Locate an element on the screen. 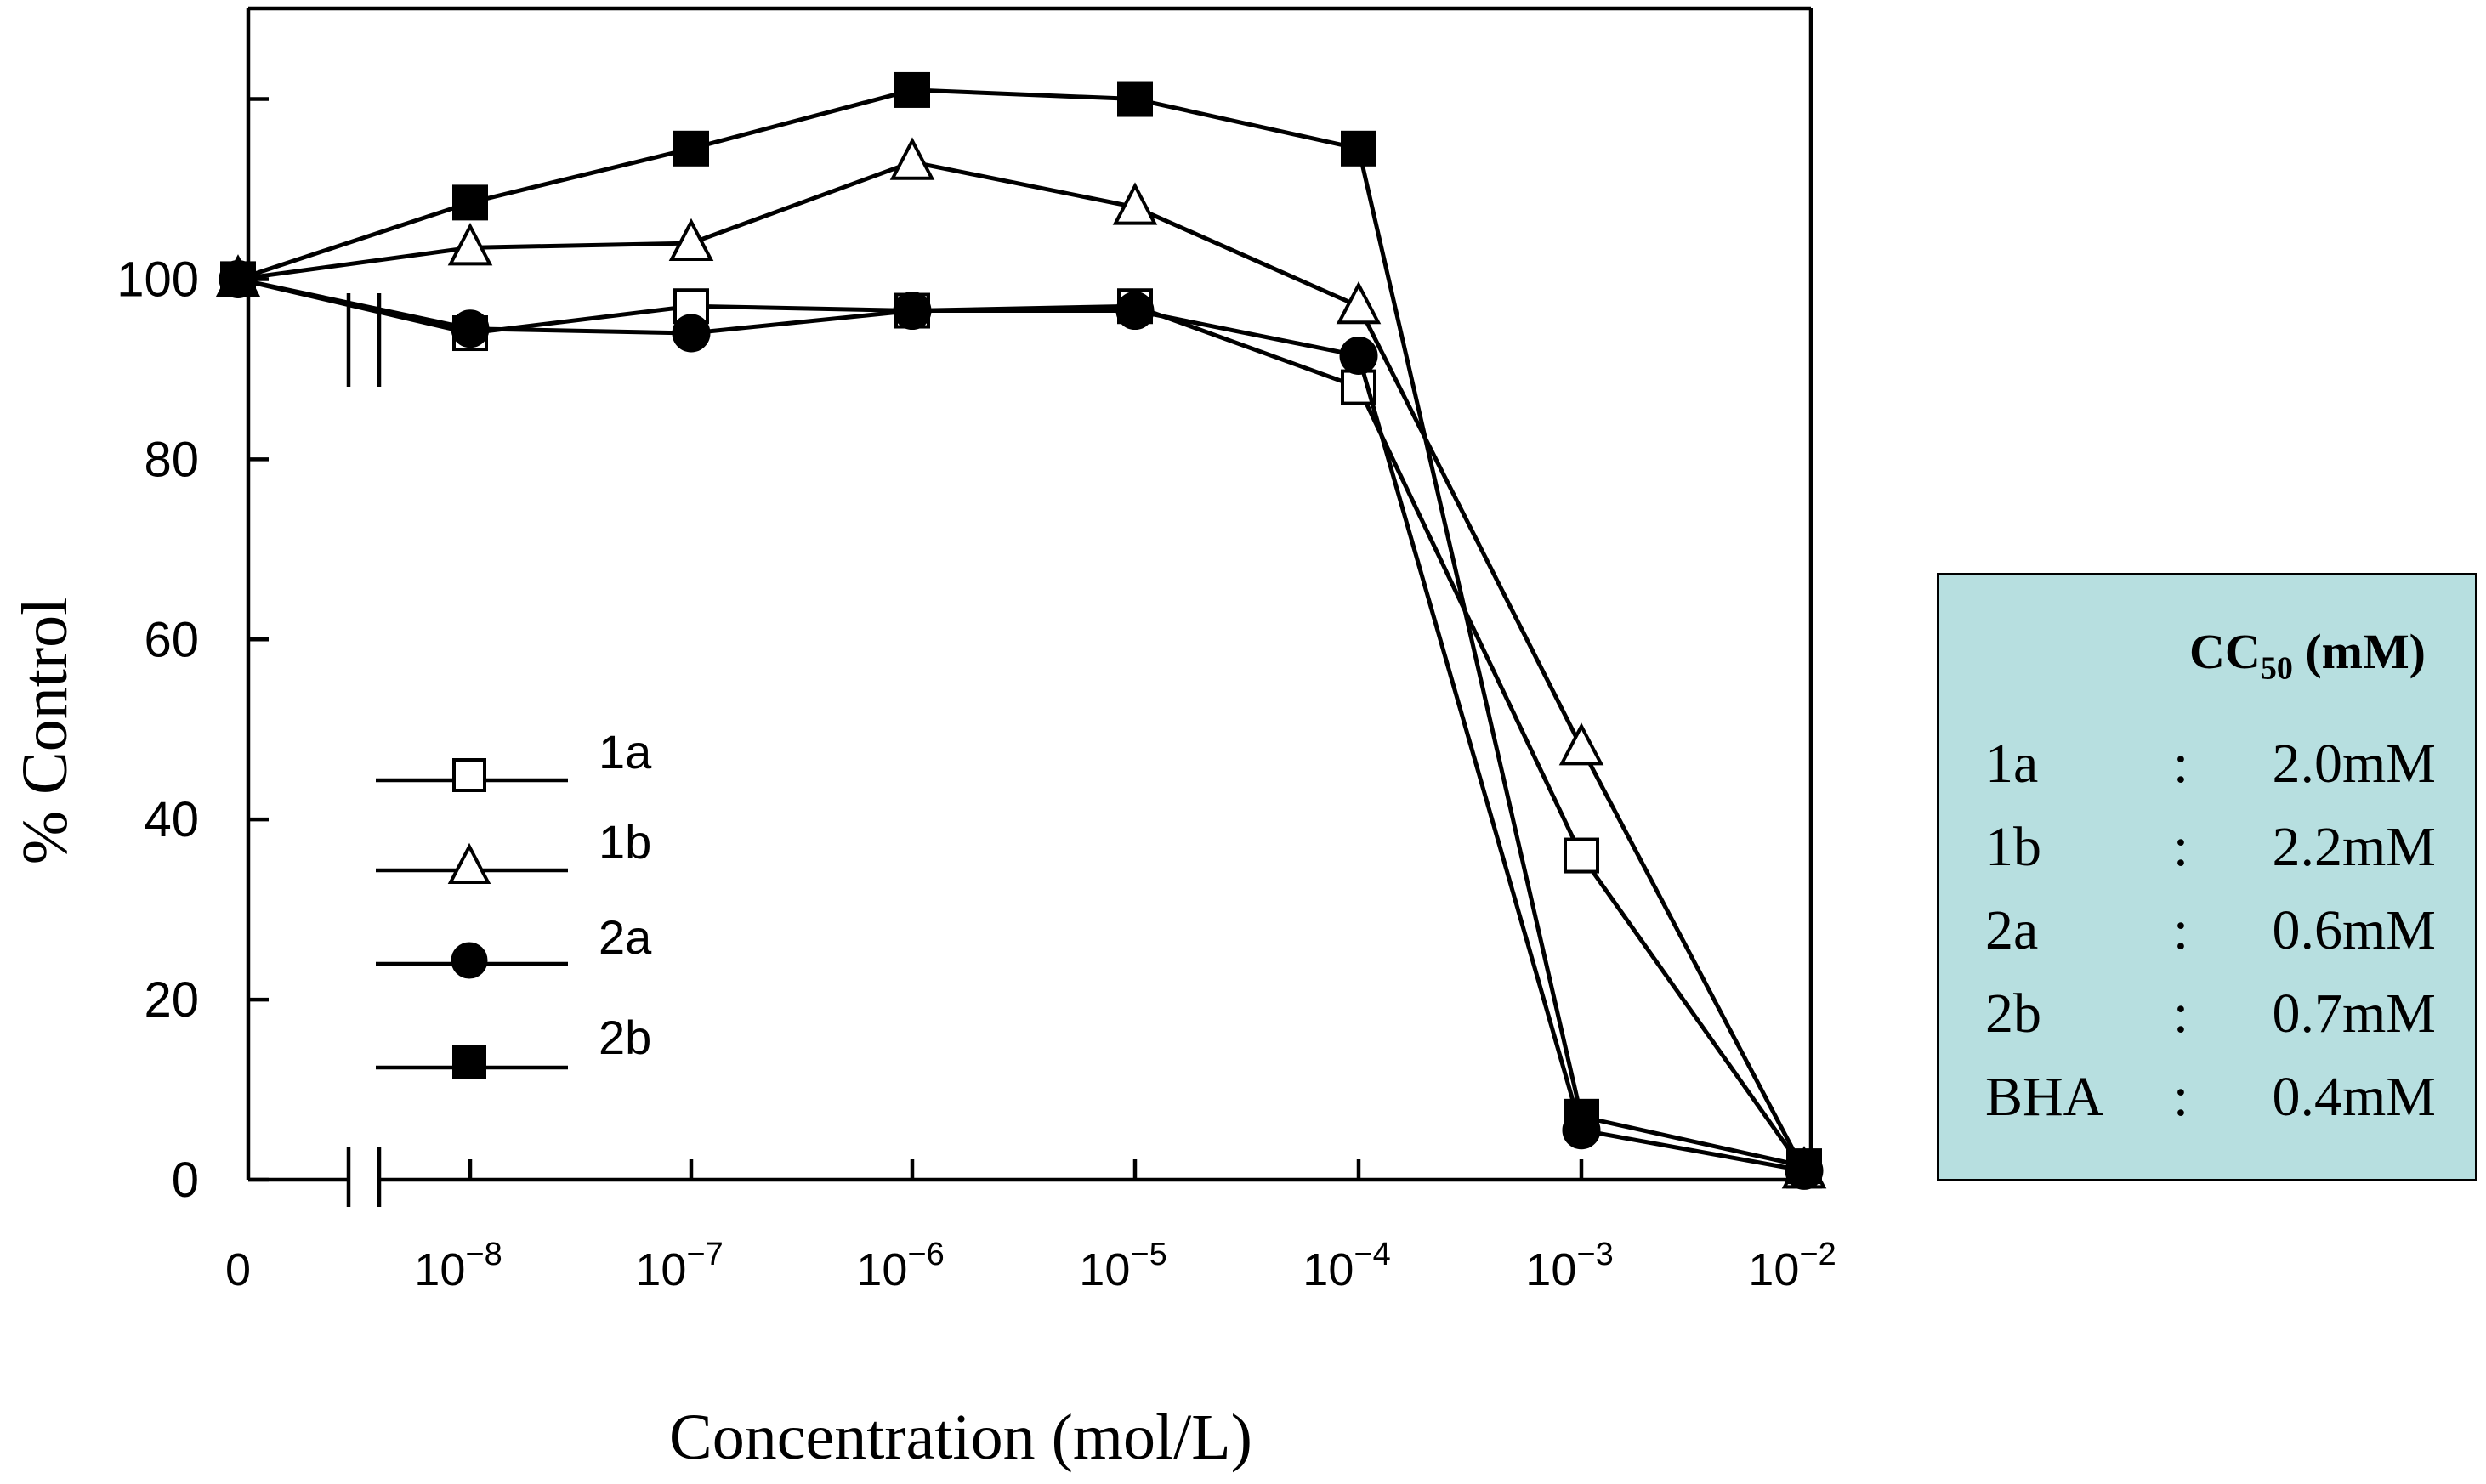 The width and height of the screenshot is (2486, 1484). legend-label: 1a is located at coordinates (625, 752).